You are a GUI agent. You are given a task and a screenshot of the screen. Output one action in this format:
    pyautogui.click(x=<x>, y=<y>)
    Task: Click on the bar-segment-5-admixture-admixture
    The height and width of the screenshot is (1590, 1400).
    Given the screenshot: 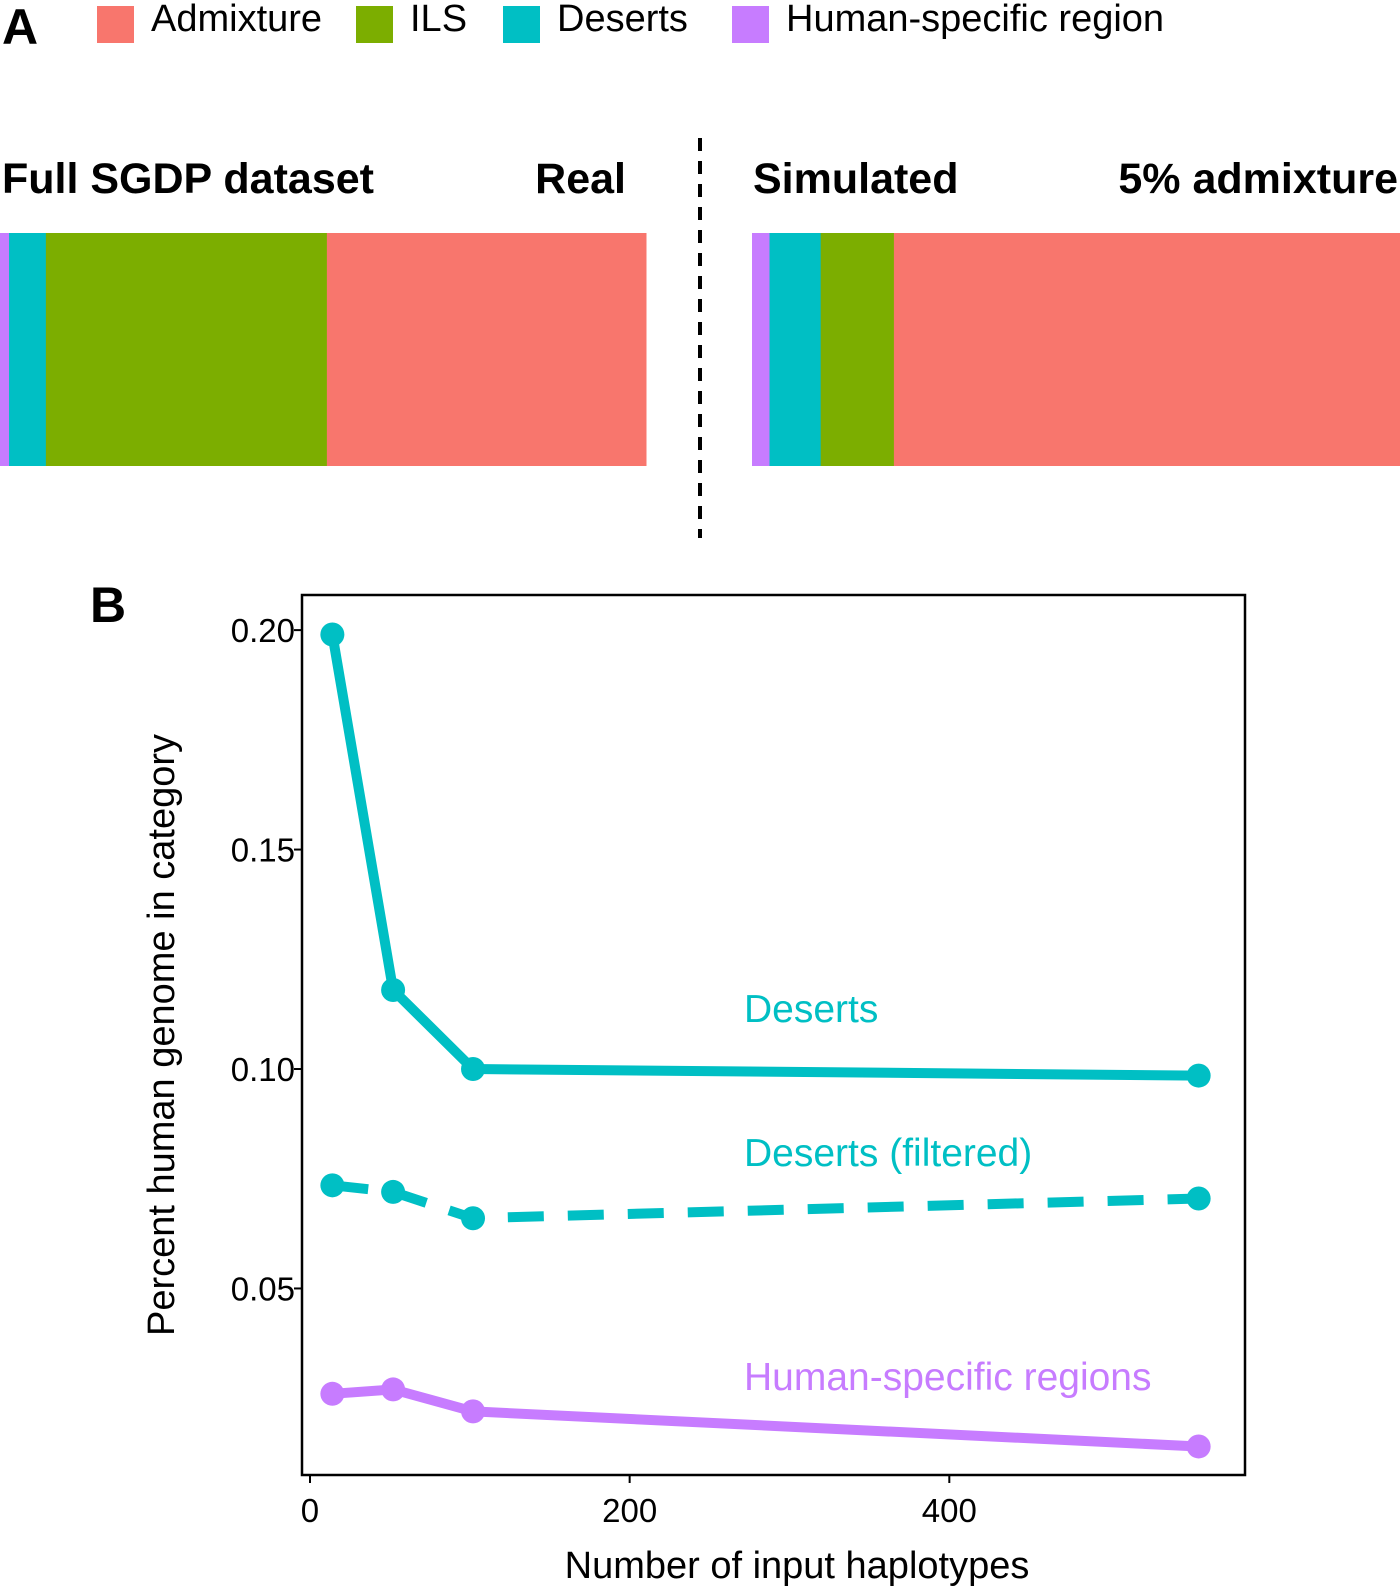 What is the action you would take?
    pyautogui.click(x=1146, y=349)
    